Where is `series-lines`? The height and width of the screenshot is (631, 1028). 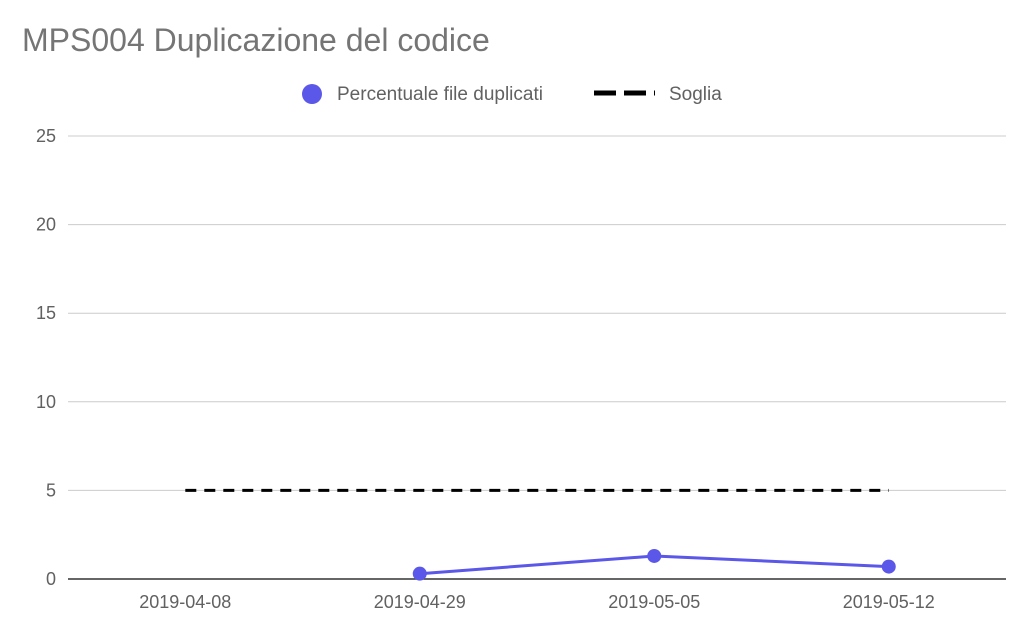
series-lines is located at coordinates (537, 532).